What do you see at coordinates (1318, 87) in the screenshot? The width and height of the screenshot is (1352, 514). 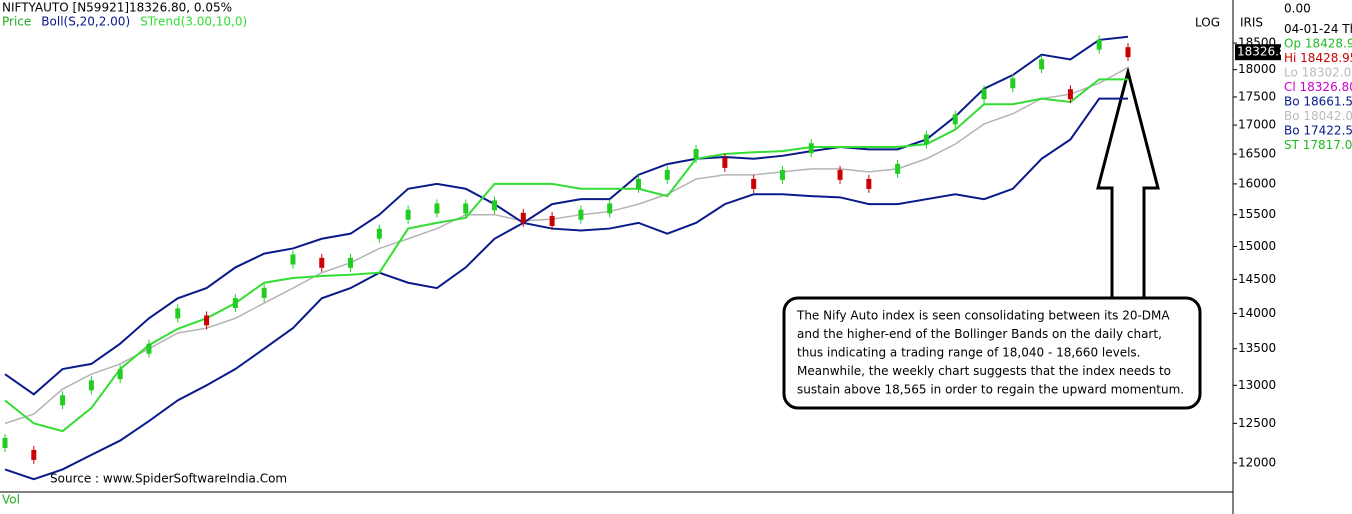 I see `info-label: Cl 18326.80` at bounding box center [1318, 87].